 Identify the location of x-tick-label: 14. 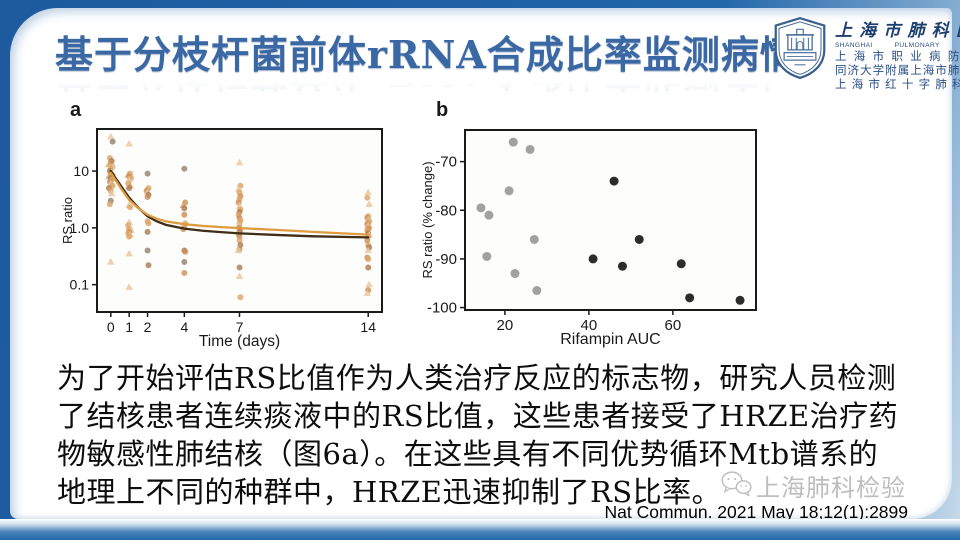
(368, 327).